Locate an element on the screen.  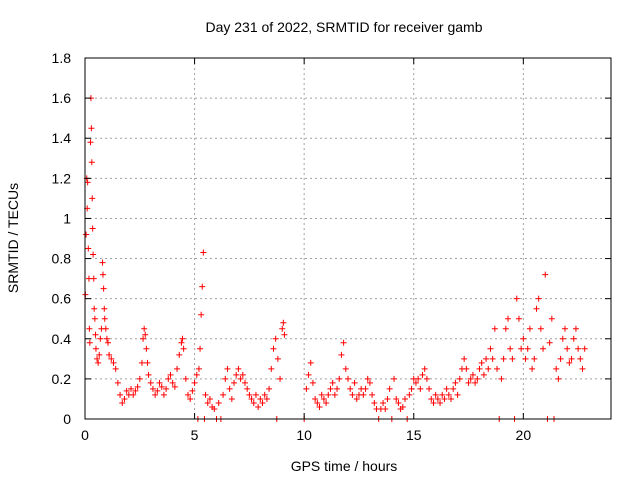
x-axis-title: GPS time / hours is located at coordinates (344, 466).